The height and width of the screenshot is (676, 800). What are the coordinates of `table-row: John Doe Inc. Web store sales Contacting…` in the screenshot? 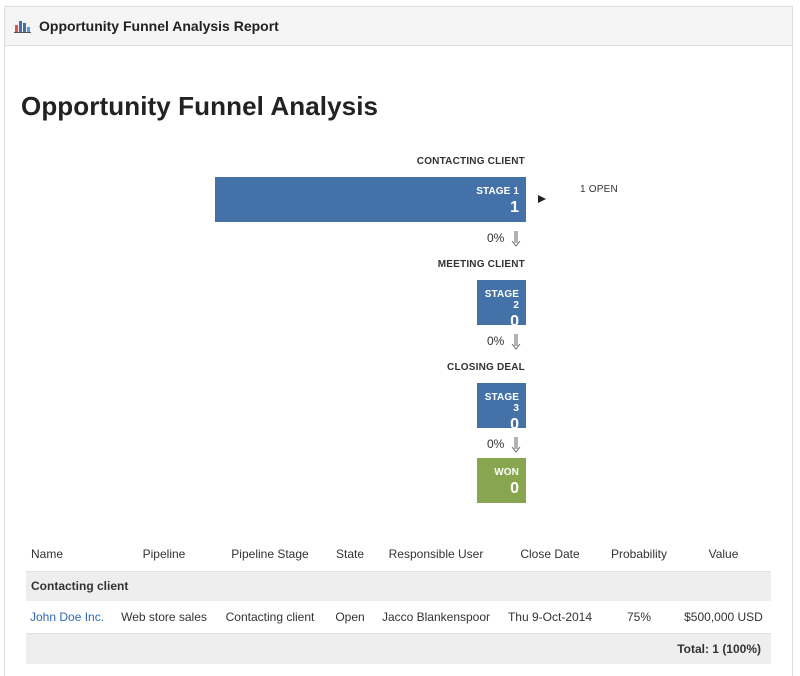 It's located at (398, 617).